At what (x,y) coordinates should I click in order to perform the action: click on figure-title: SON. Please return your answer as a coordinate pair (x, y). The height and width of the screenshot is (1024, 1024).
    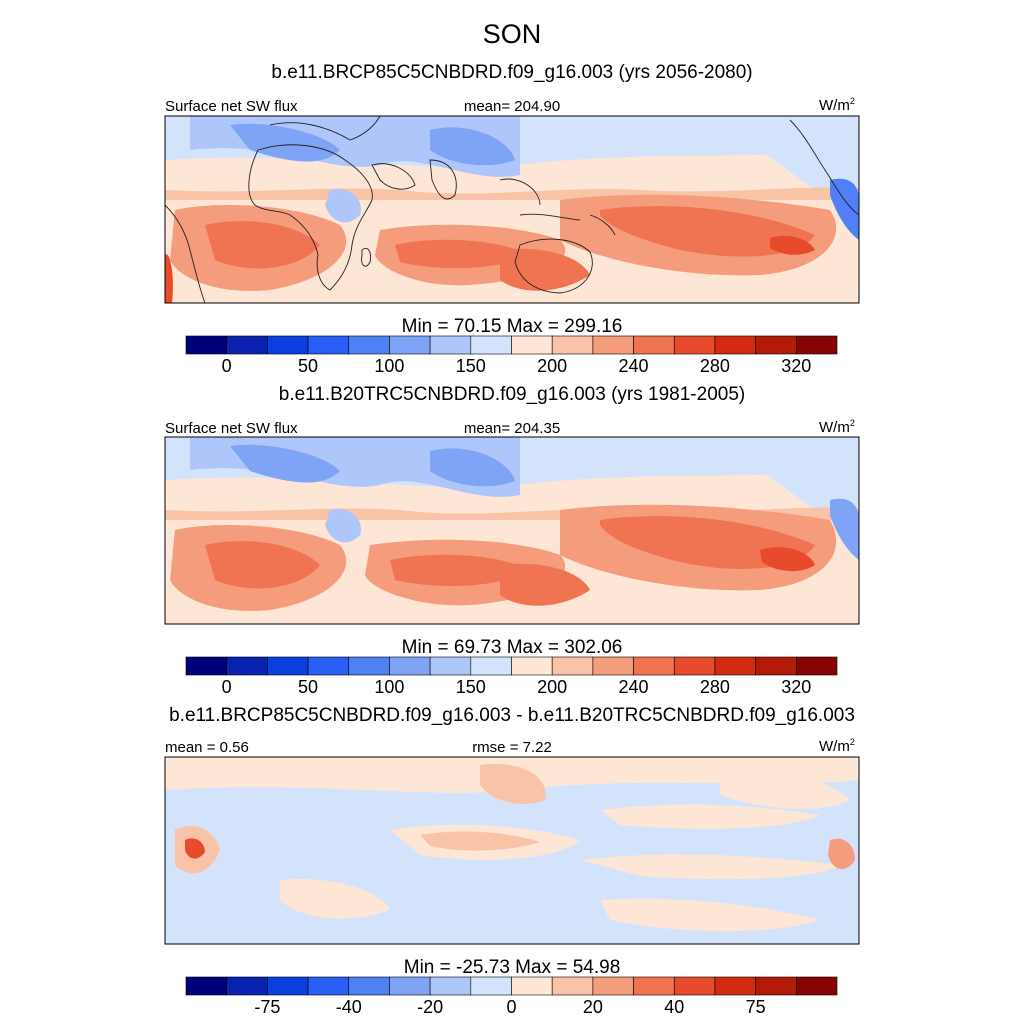
    Looking at the image, I should click on (512, 34).